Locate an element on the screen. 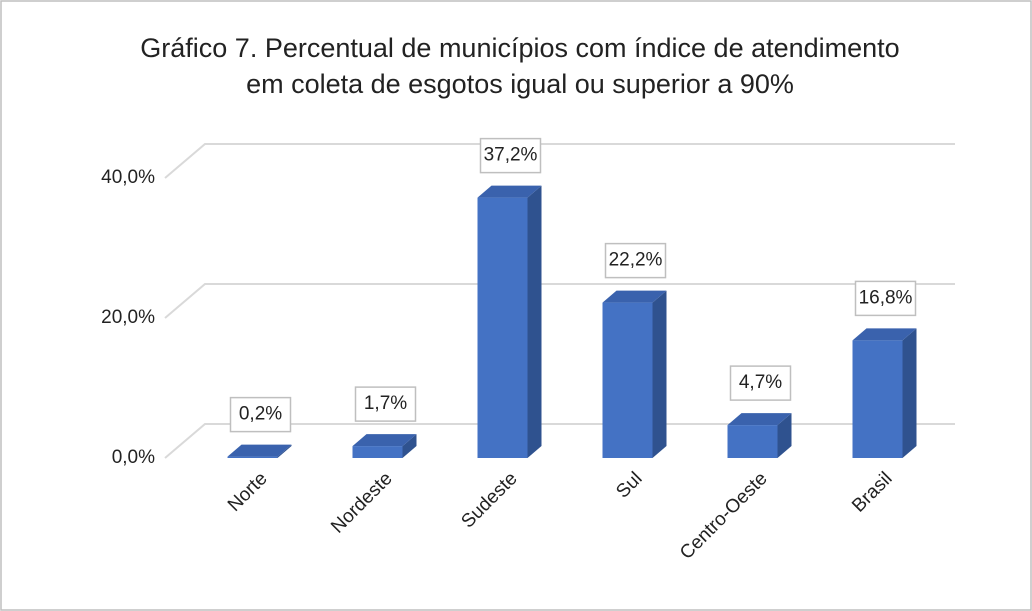  data-label: 4,7% is located at coordinates (760, 382).